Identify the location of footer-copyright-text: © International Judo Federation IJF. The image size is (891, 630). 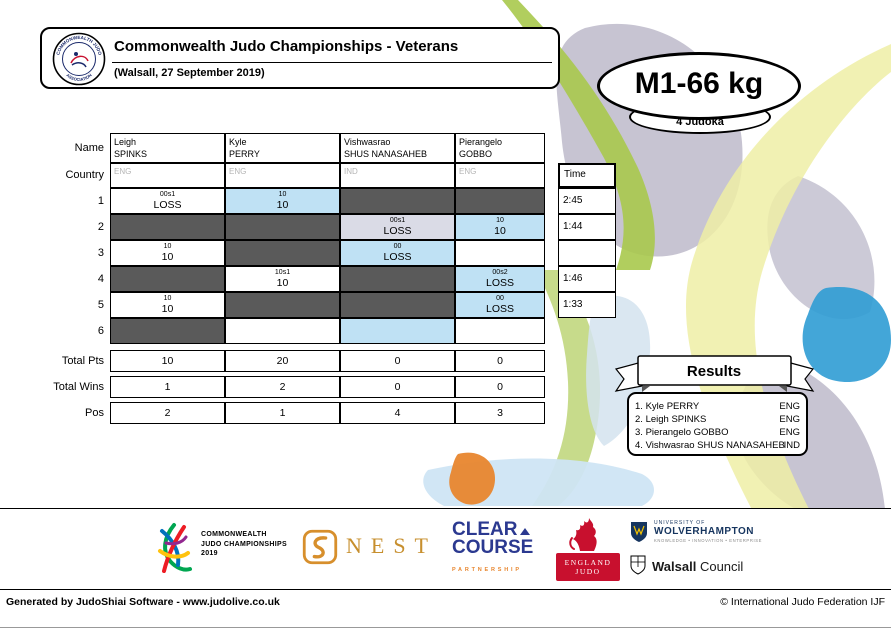
(802, 602).